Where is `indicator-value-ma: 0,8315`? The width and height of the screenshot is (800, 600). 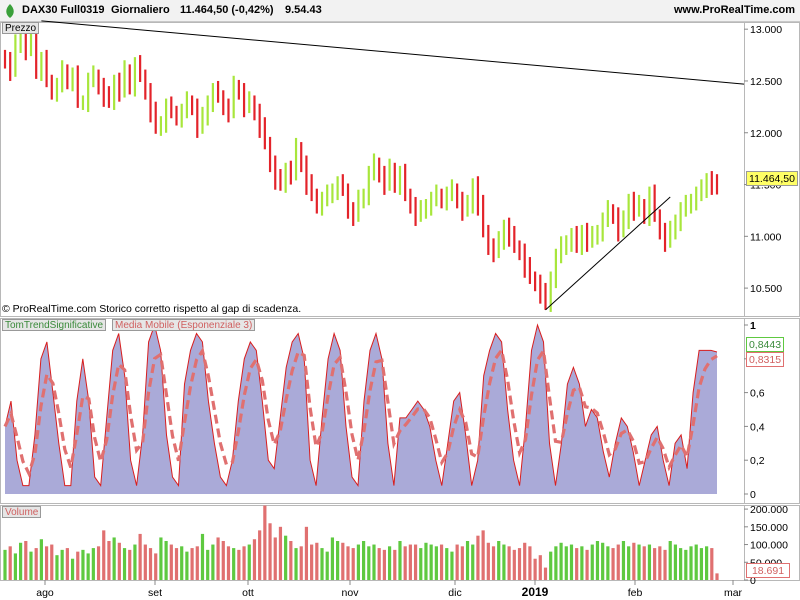 indicator-value-ma: 0,8315 is located at coordinates (765, 359).